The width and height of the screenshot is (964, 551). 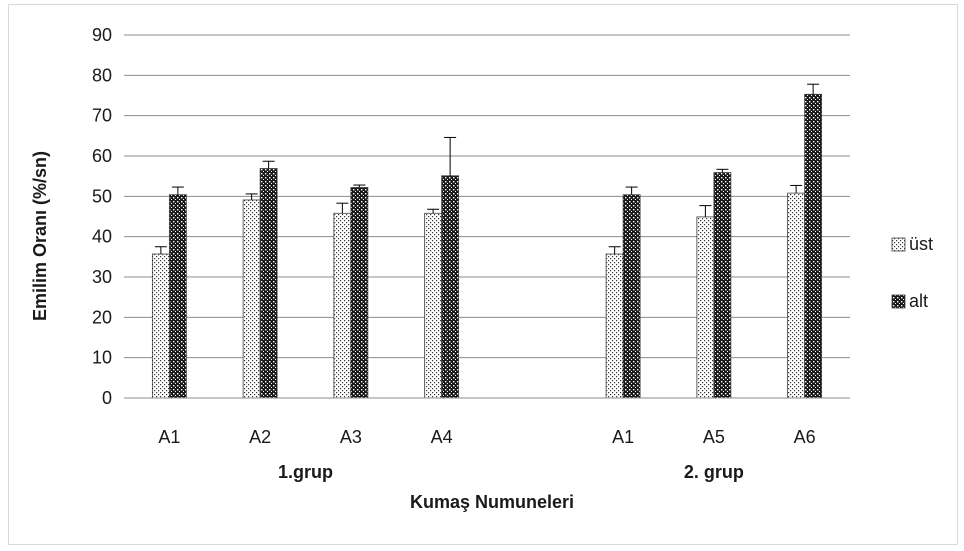 I want to click on y-tick-label: 70, so click(x=102, y=116).